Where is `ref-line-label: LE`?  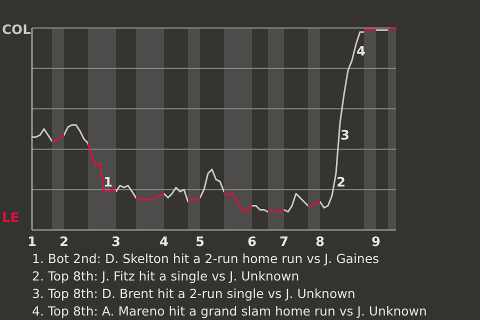
ref-line-label: LE is located at coordinates (11, 218).